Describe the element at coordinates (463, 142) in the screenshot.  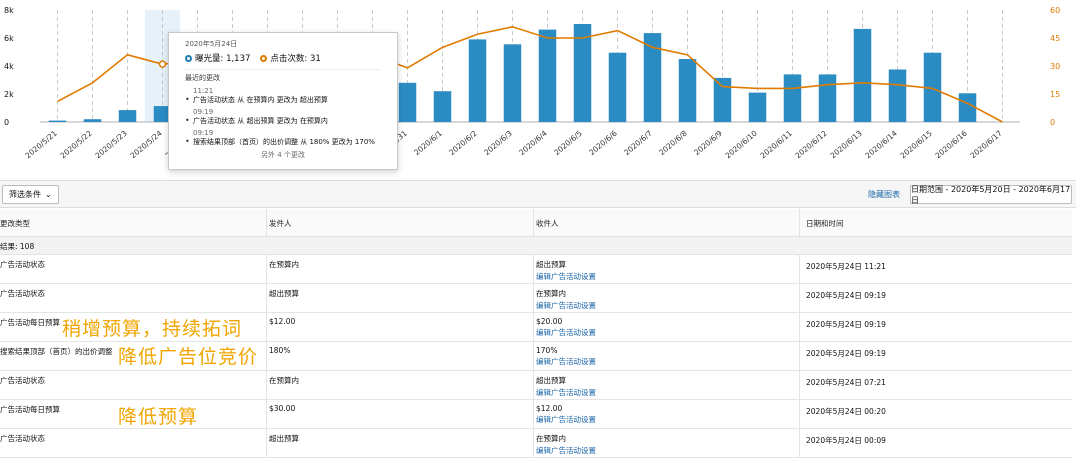
I see `x-tick-label: 2020/6/2` at that location.